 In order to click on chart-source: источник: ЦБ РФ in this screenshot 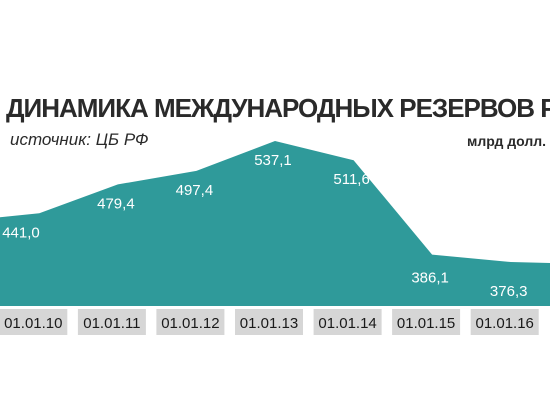, I will do `click(79, 139)`.